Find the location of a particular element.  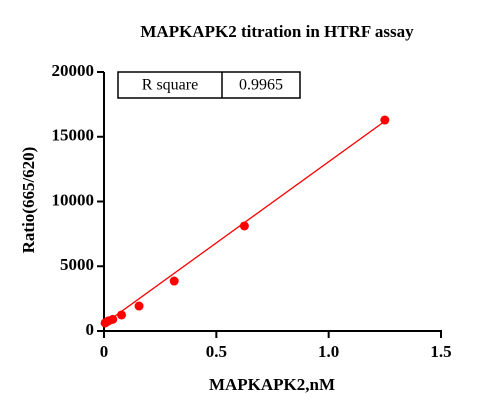

x-tick-label: 1.0 is located at coordinates (328, 351).